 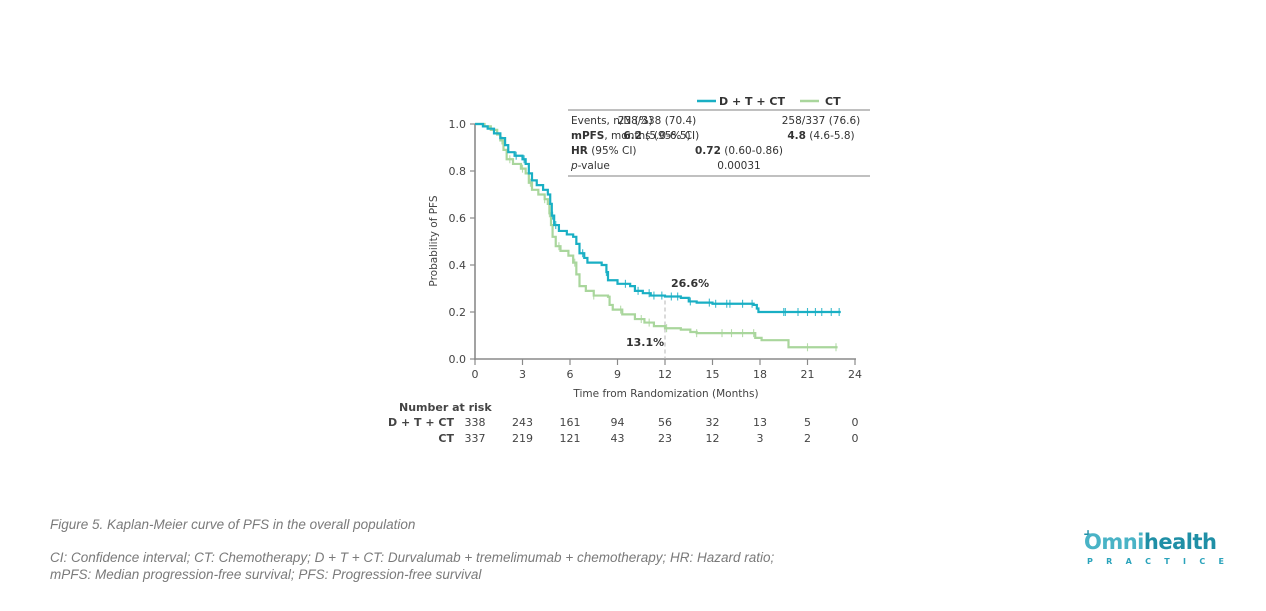 I want to click on y-ticks: 0.0 0.2 0.4 0.6 0.8 1.0, so click(x=462, y=242).